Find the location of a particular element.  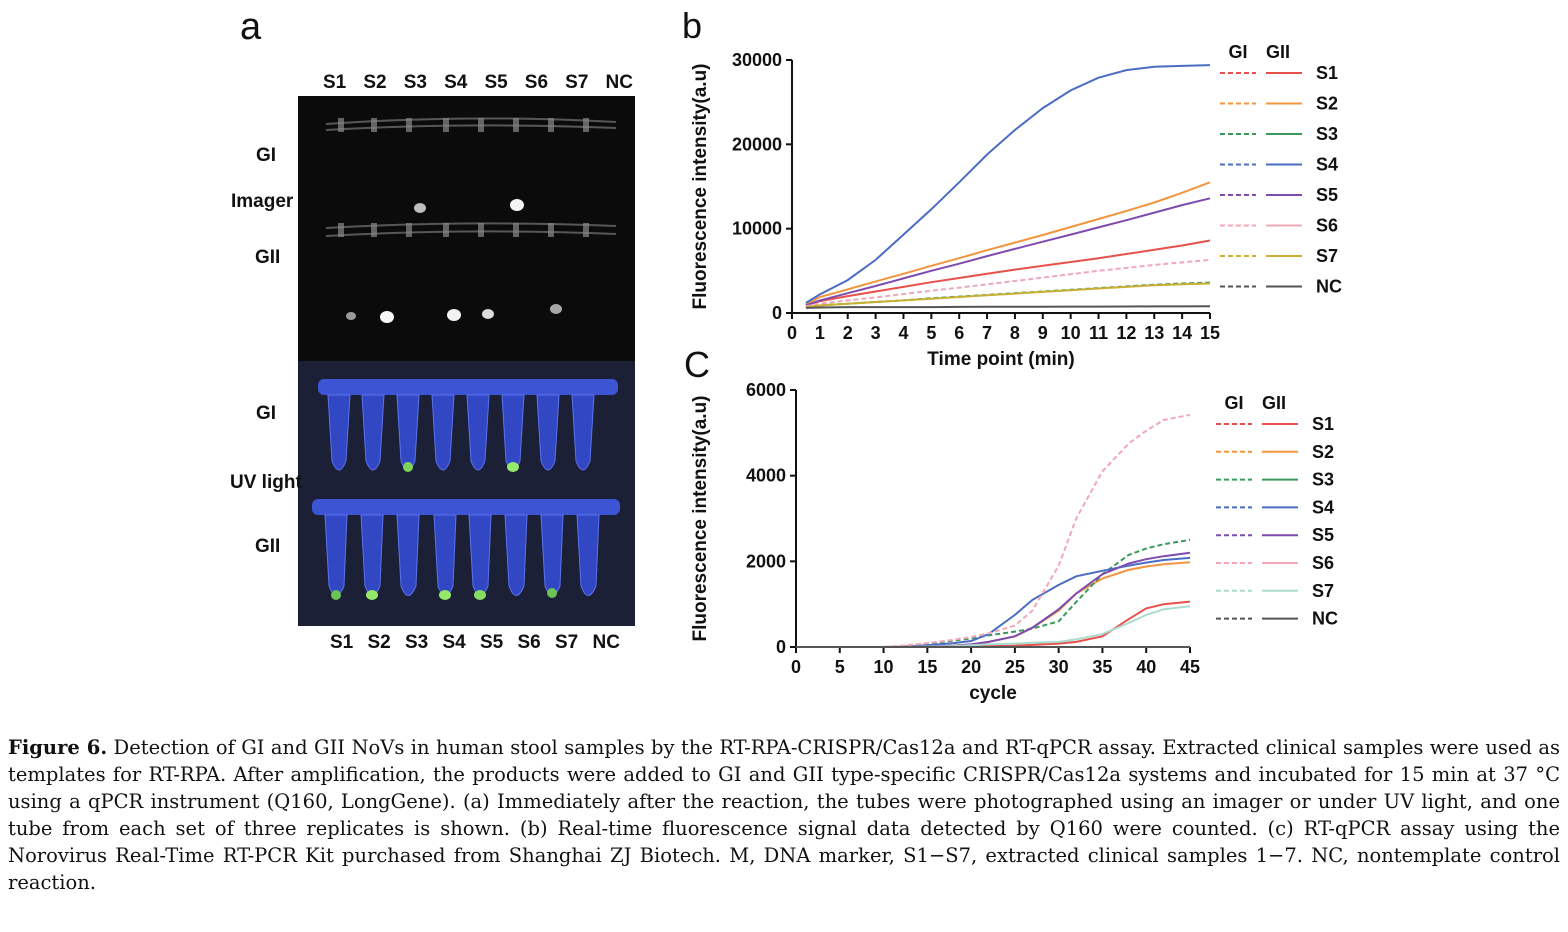

caption-label: Figure 6. is located at coordinates (58, 747).